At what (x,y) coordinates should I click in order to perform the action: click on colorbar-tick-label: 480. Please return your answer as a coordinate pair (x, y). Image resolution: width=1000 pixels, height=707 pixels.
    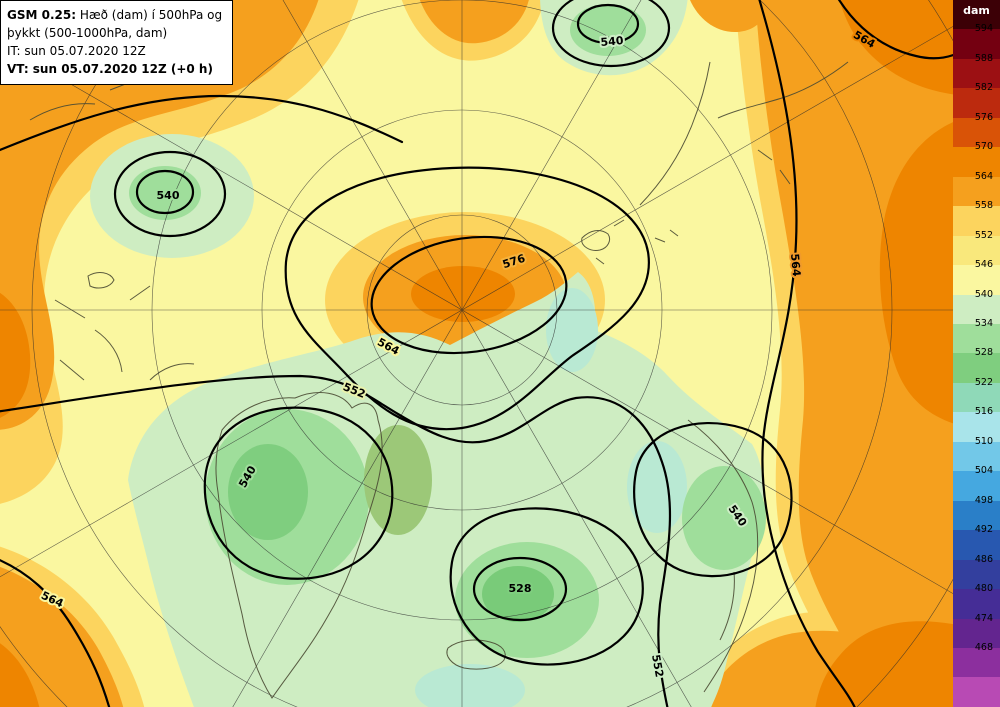
    Looking at the image, I should click on (983, 588).